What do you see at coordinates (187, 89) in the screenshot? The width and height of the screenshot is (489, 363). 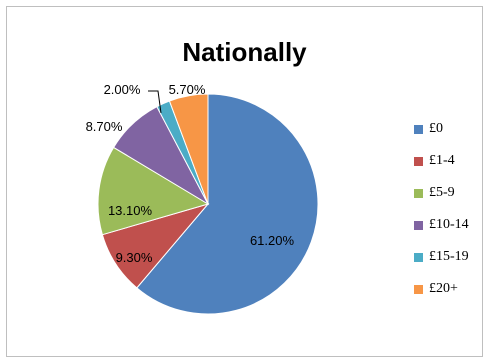 I see `data-label: 5.70%` at bounding box center [187, 89].